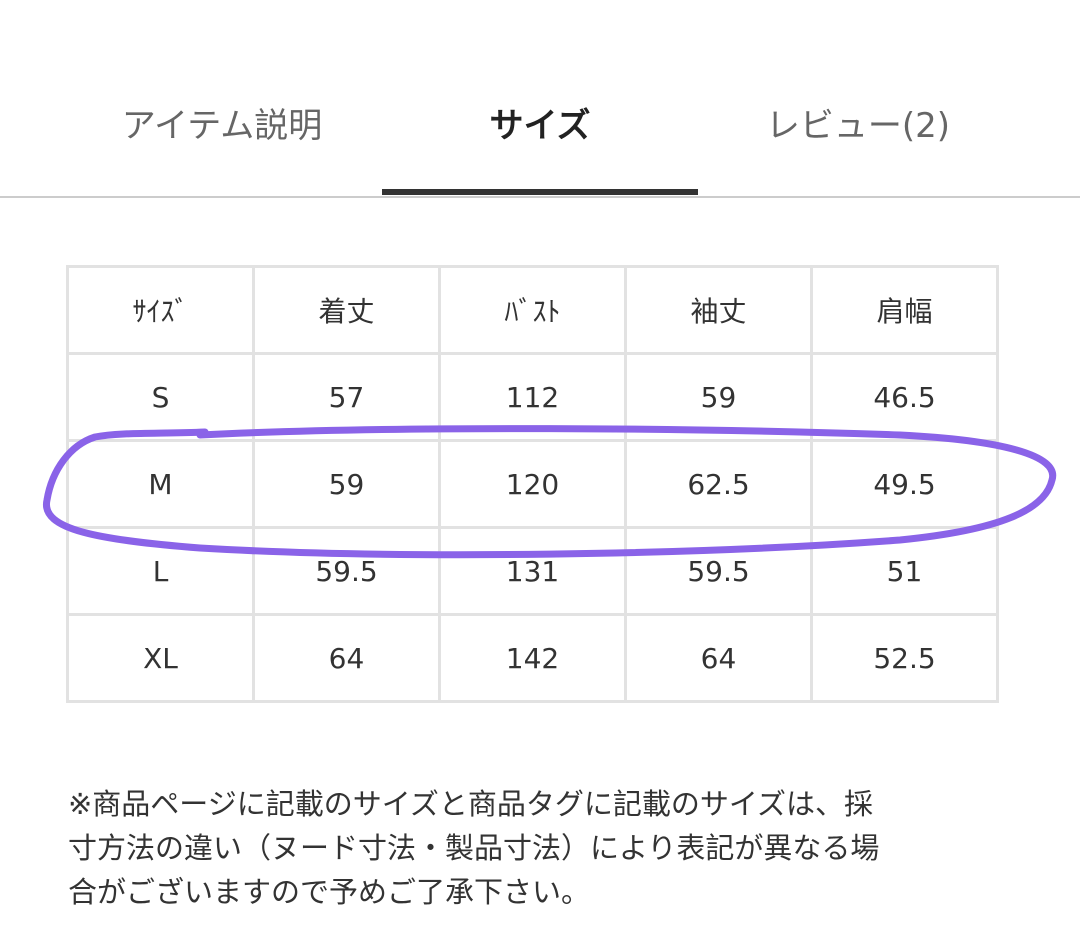 This screenshot has width=1080, height=937. What do you see at coordinates (222, 126) in the screenshot?
I see `tab: アイテム説明` at bounding box center [222, 126].